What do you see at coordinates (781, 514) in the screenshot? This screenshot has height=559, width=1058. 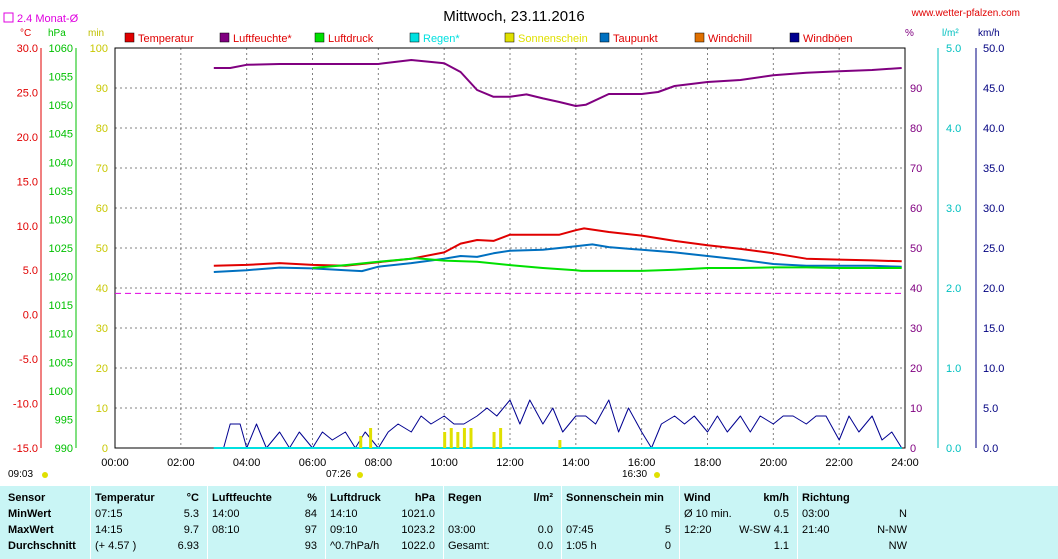 I see `stats-value: 0.5` at bounding box center [781, 514].